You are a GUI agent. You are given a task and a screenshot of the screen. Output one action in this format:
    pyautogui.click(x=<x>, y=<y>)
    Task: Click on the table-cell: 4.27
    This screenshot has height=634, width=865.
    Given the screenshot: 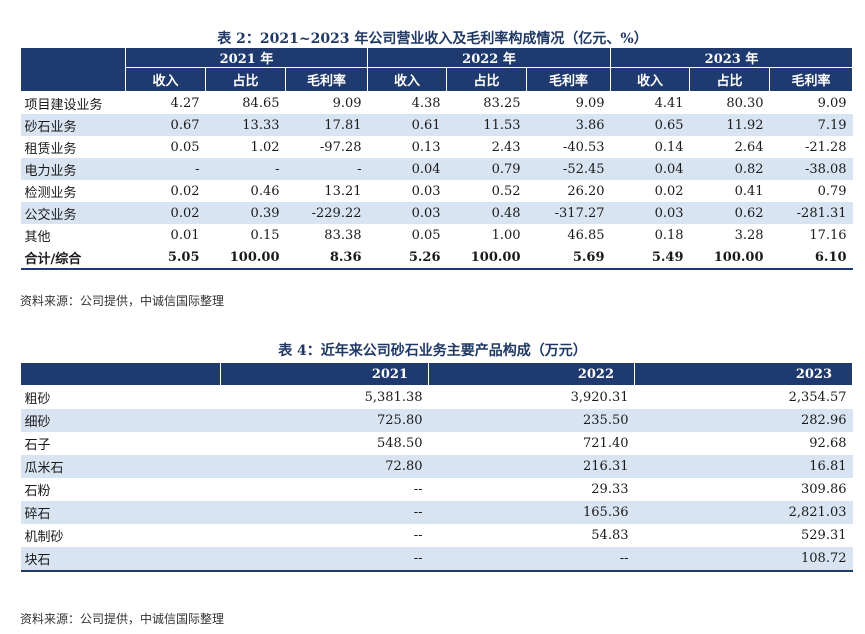 What is the action you would take?
    pyautogui.click(x=185, y=103)
    